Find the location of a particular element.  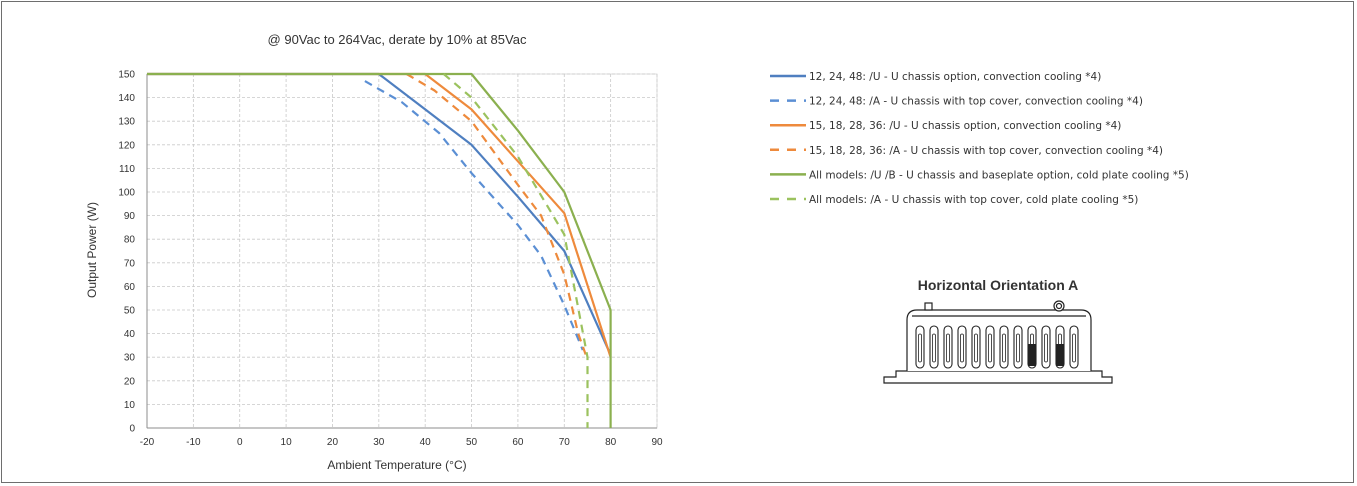

x-tick-label: 10 is located at coordinates (287, 442).